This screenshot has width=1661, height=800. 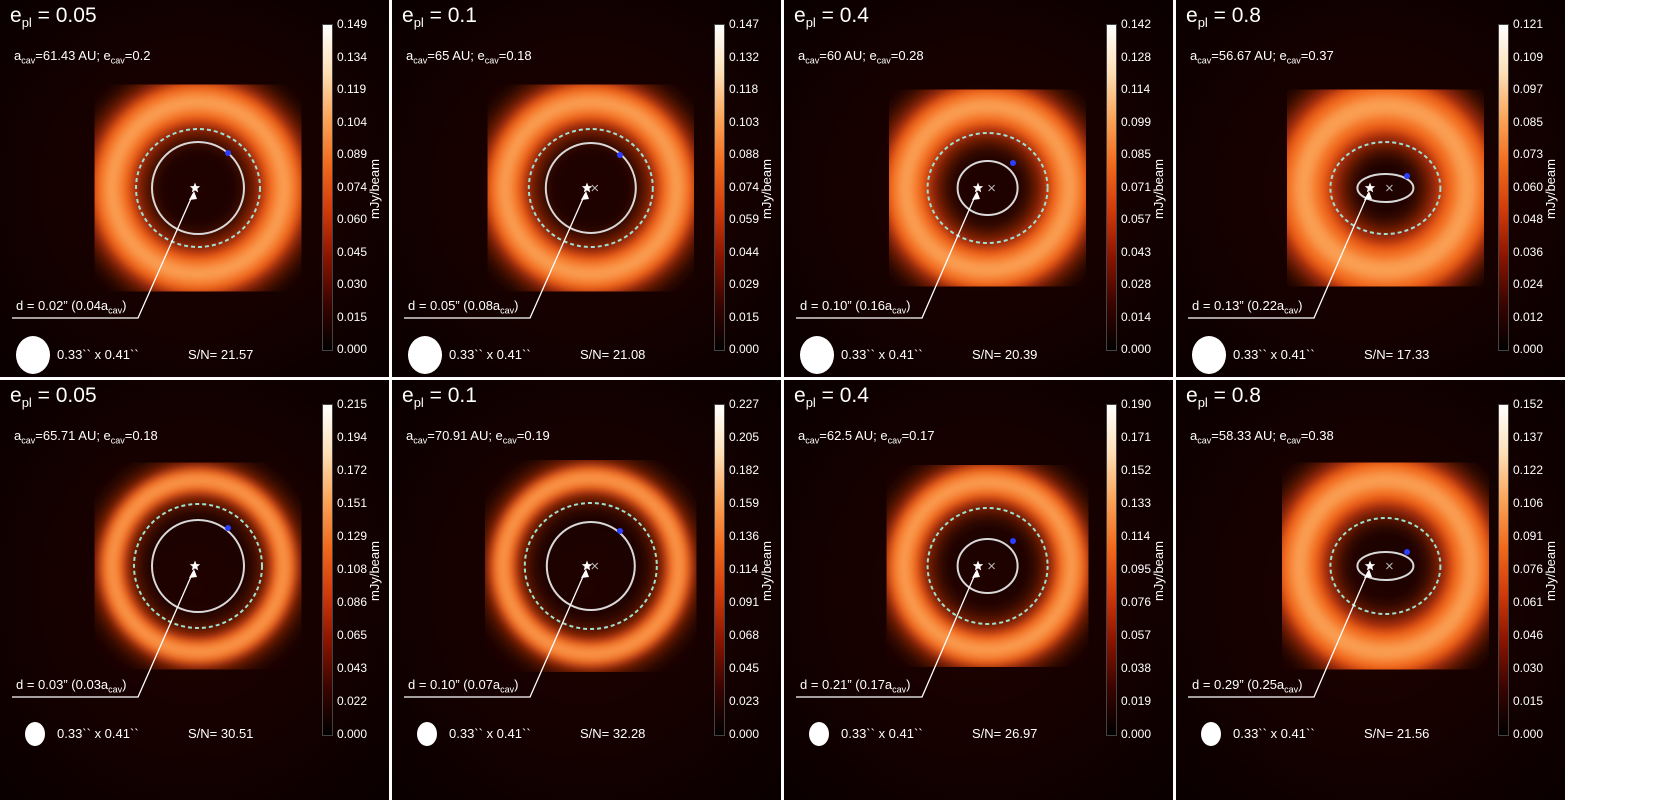 What do you see at coordinates (352, 89) in the screenshot?
I see `colorbar-tick-label: 0.119` at bounding box center [352, 89].